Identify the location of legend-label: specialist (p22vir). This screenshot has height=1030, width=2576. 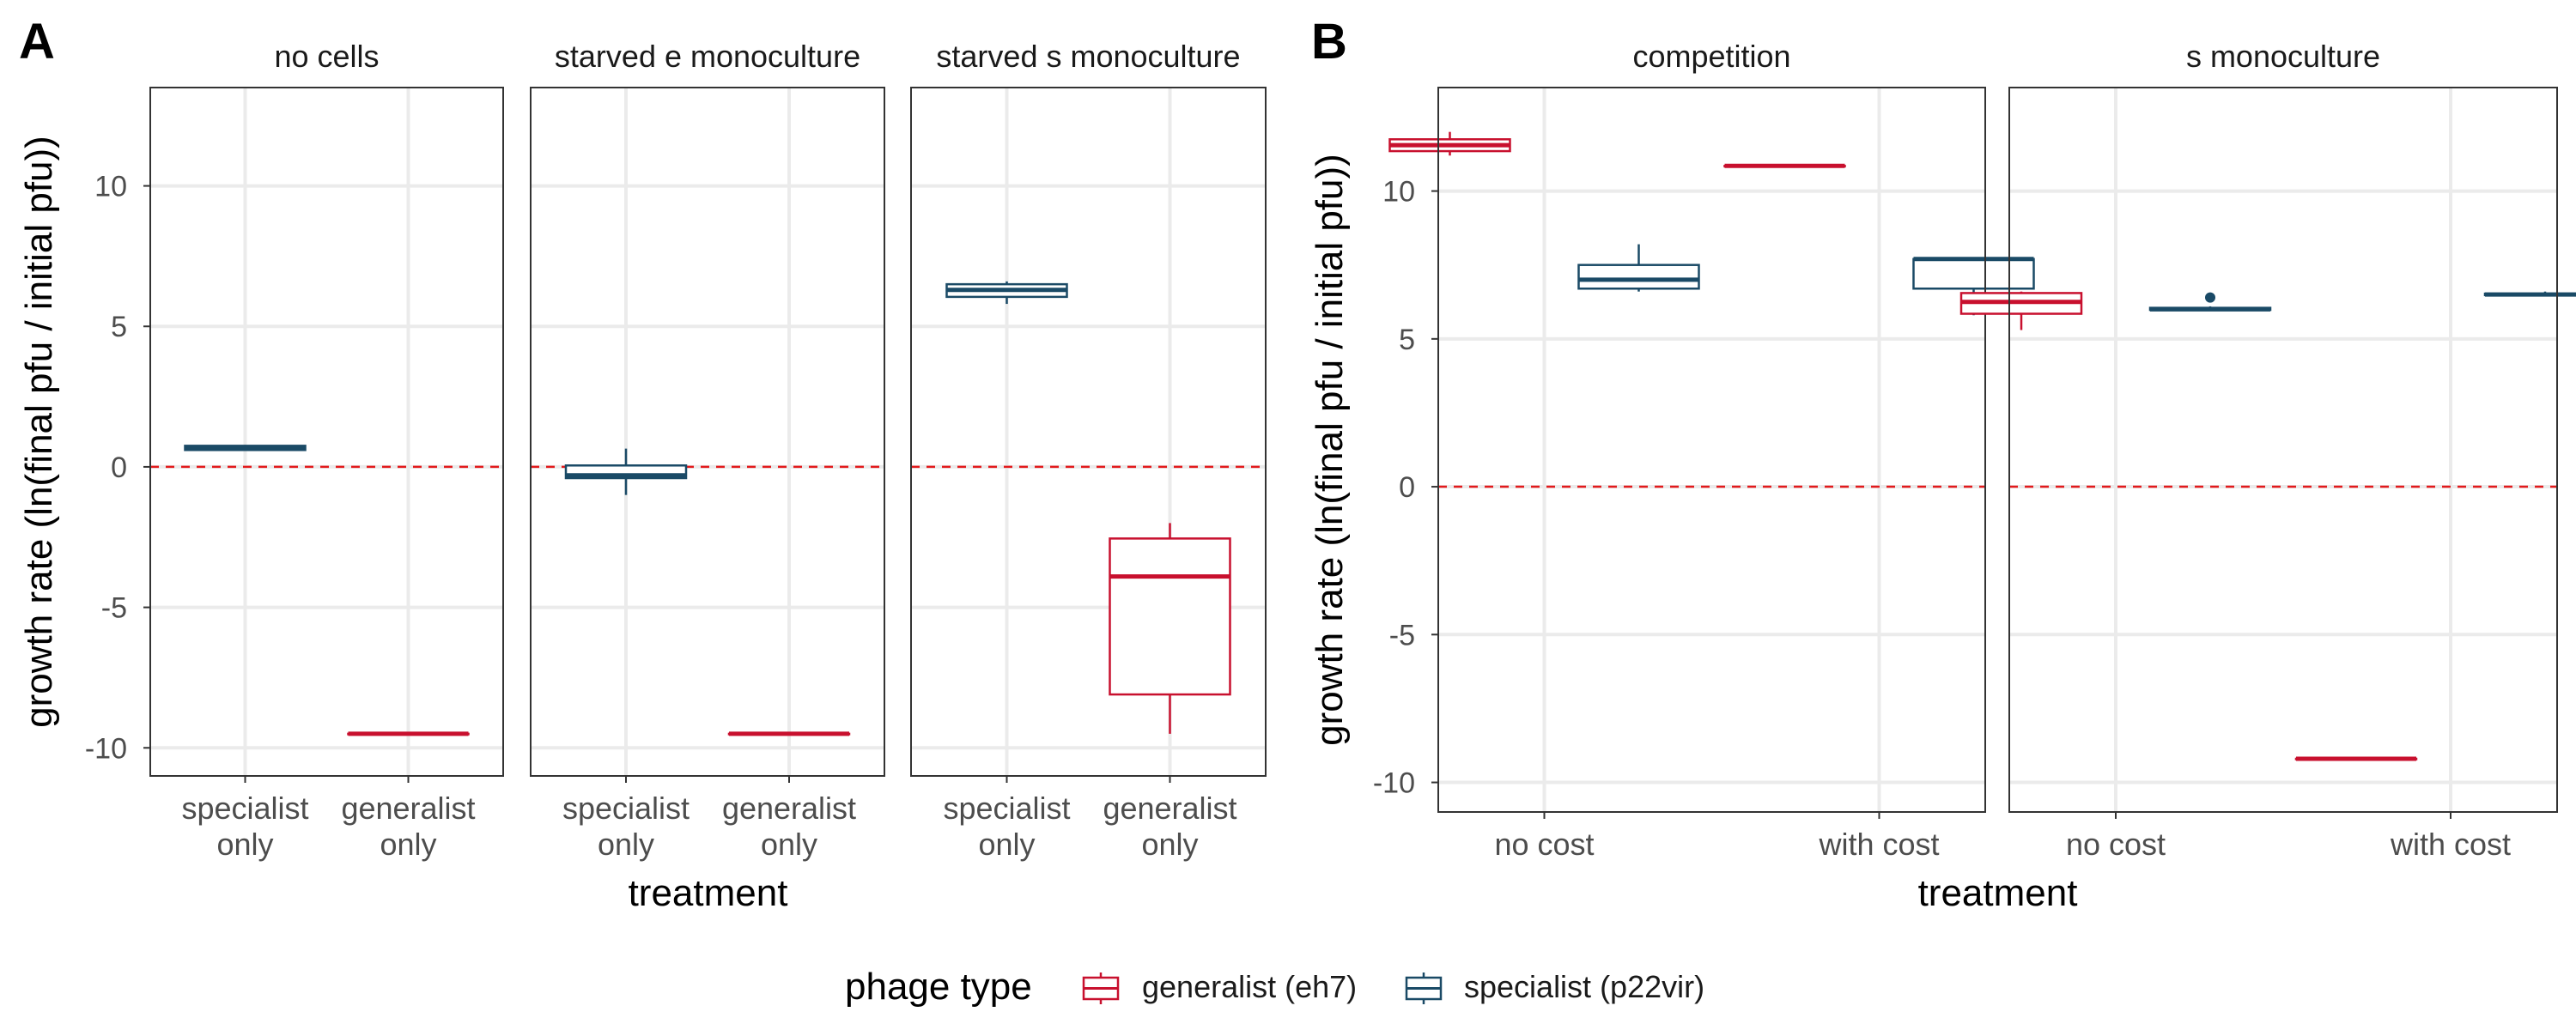
(1584, 986).